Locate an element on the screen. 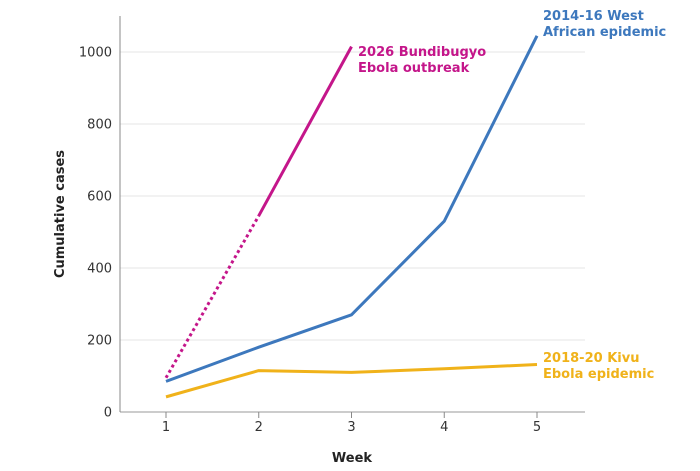 Image resolution: width=700 pixels, height=471 pixels. series-2-label: 2014-16 West is located at coordinates (593, 16).